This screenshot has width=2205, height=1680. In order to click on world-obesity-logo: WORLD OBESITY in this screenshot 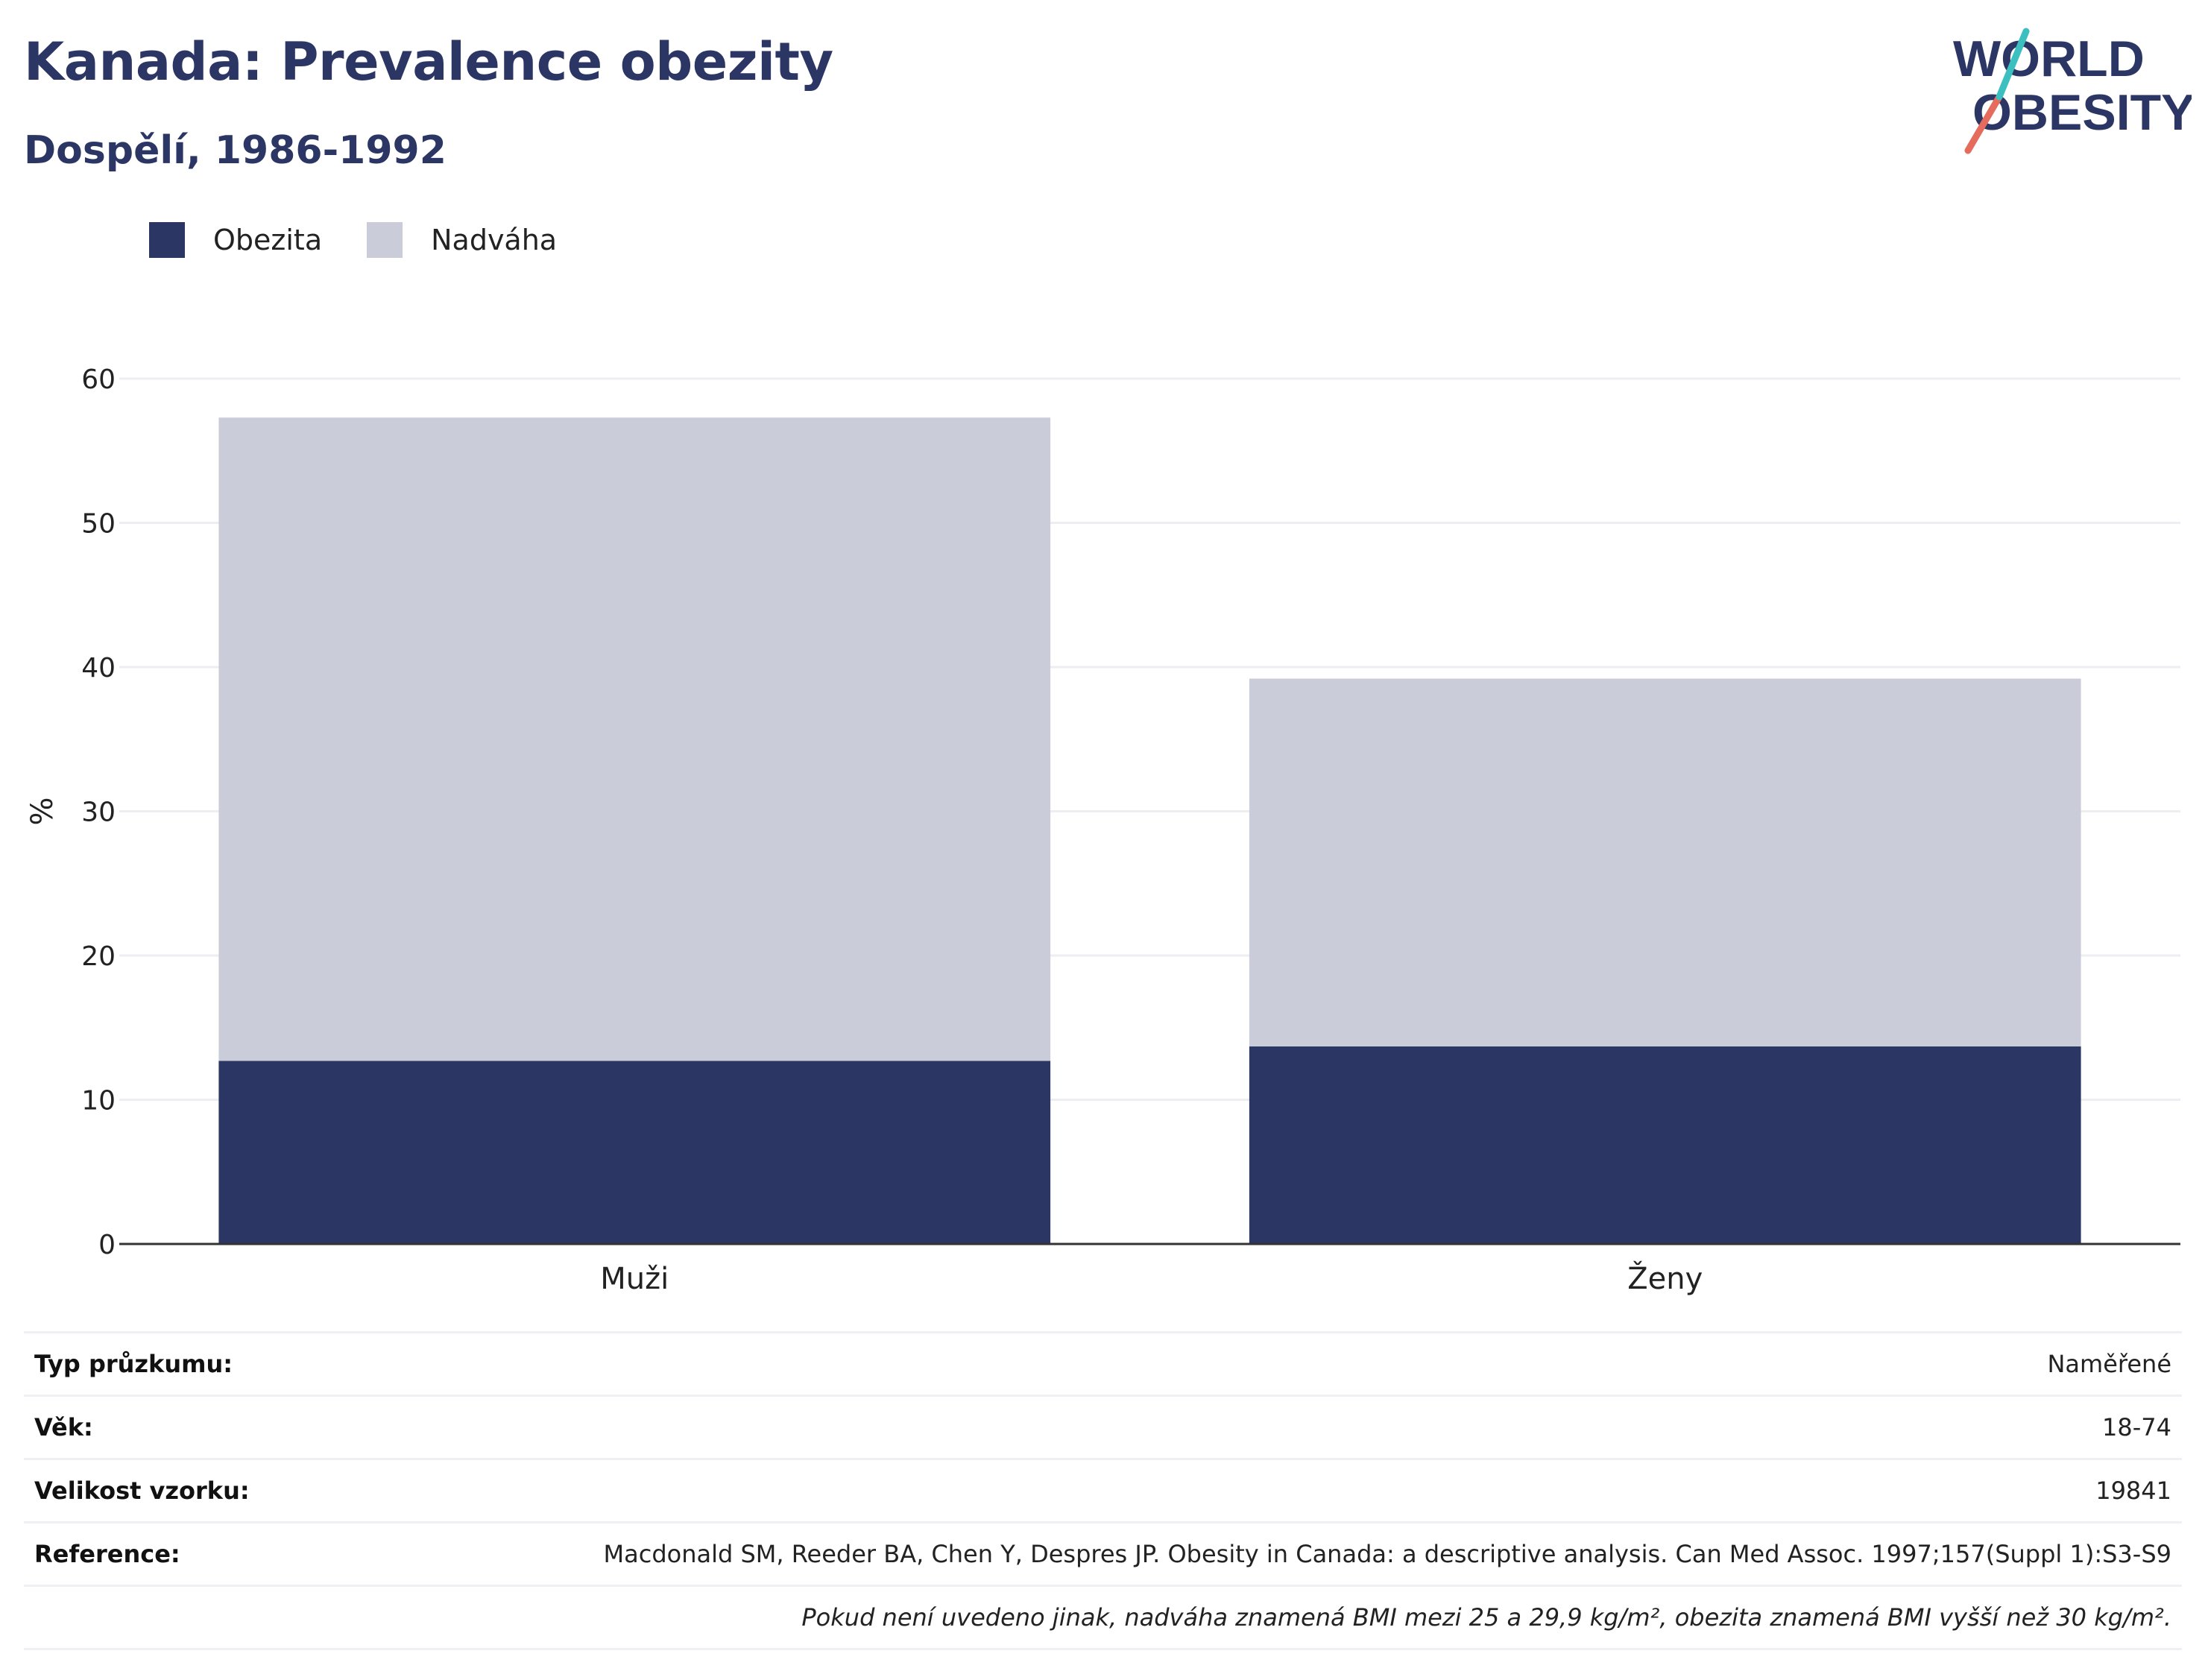, I will do `click(2072, 91)`.